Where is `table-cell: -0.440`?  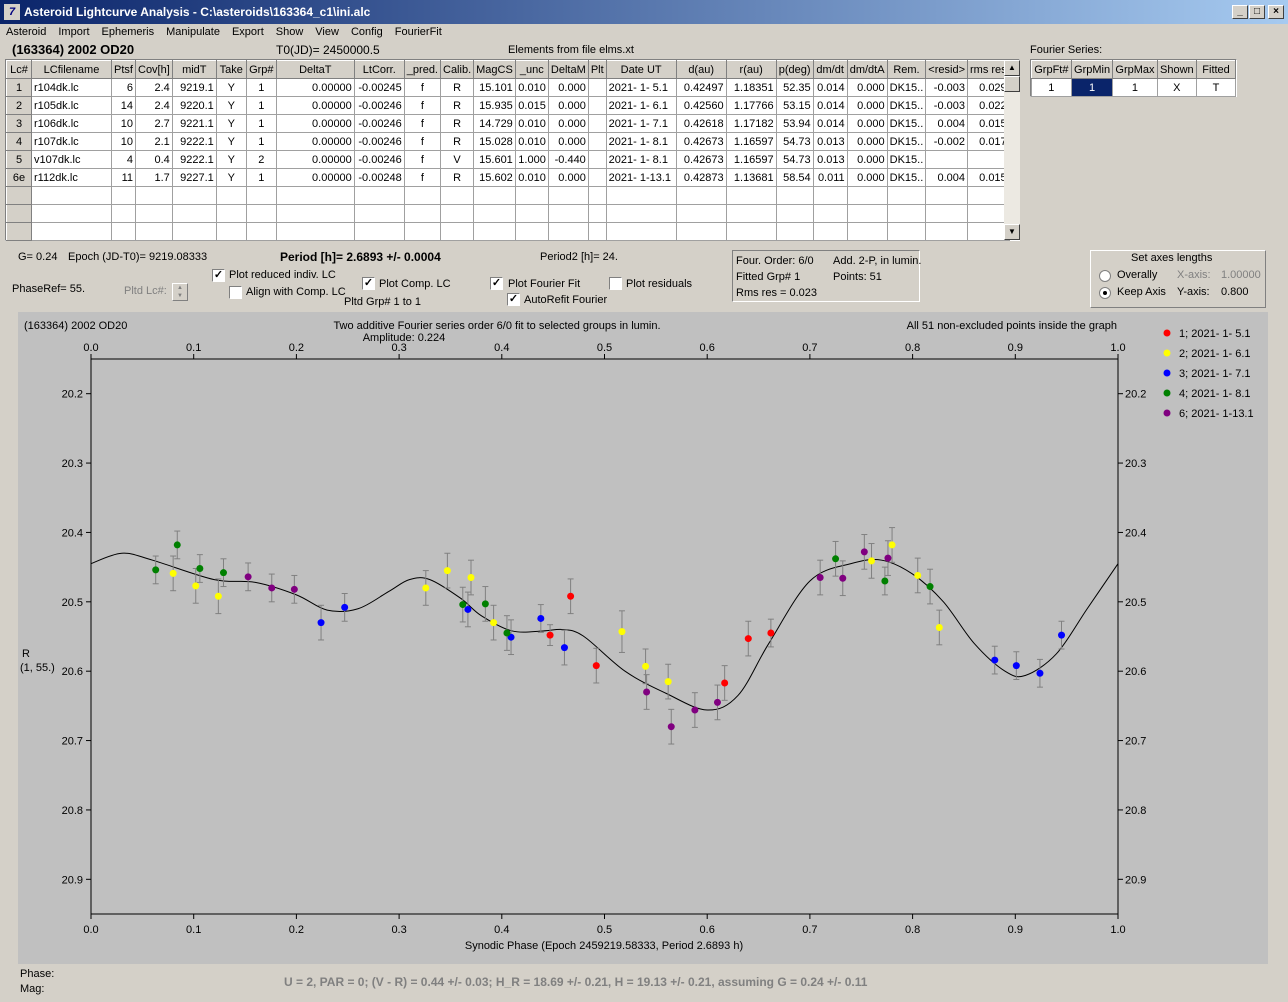 table-cell: -0.440 is located at coordinates (568, 159).